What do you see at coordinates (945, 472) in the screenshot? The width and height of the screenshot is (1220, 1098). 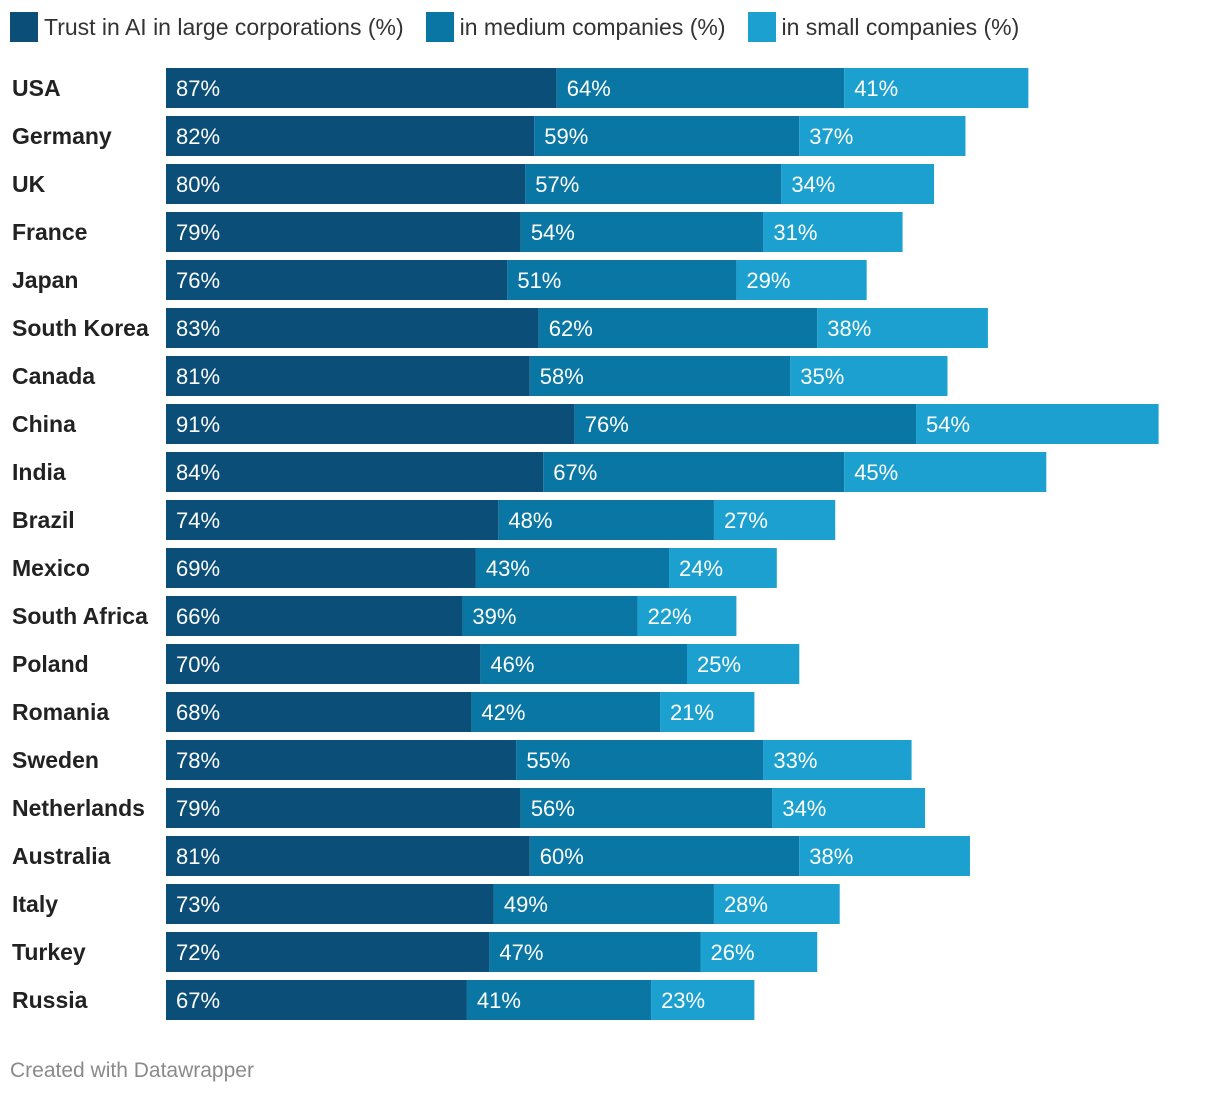 I see `bar-india-small` at bounding box center [945, 472].